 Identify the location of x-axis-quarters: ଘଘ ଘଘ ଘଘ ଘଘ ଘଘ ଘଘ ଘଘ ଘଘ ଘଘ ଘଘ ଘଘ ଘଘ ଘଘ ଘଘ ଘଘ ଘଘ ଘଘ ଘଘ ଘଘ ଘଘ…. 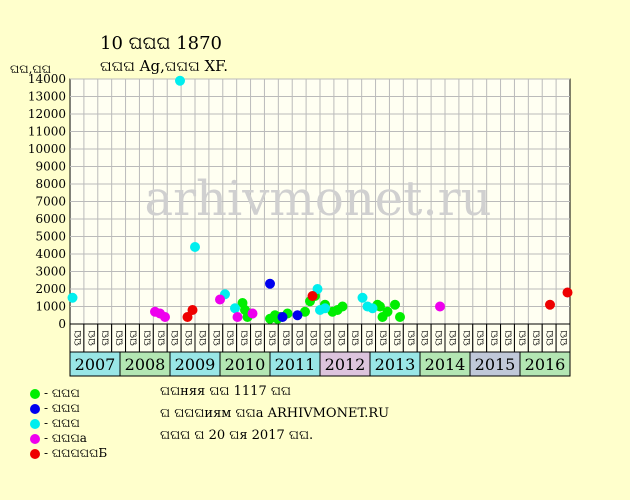
(320, 338).